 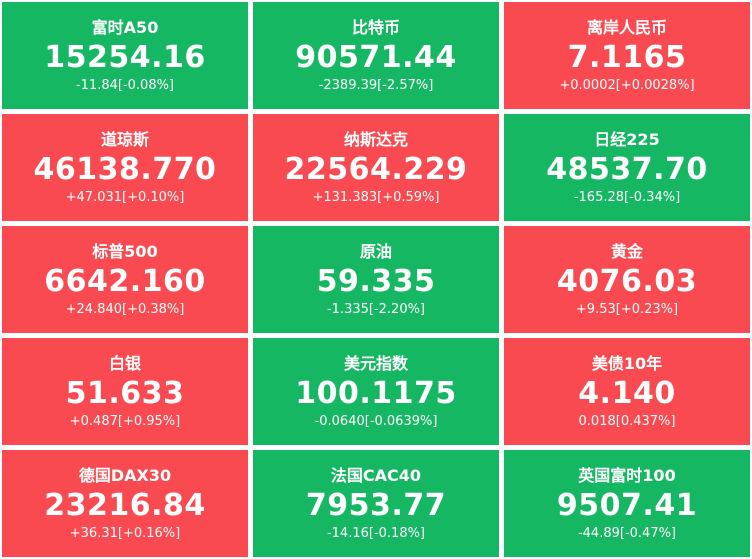 I want to click on instrument-price: 22564.229, so click(x=376, y=169).